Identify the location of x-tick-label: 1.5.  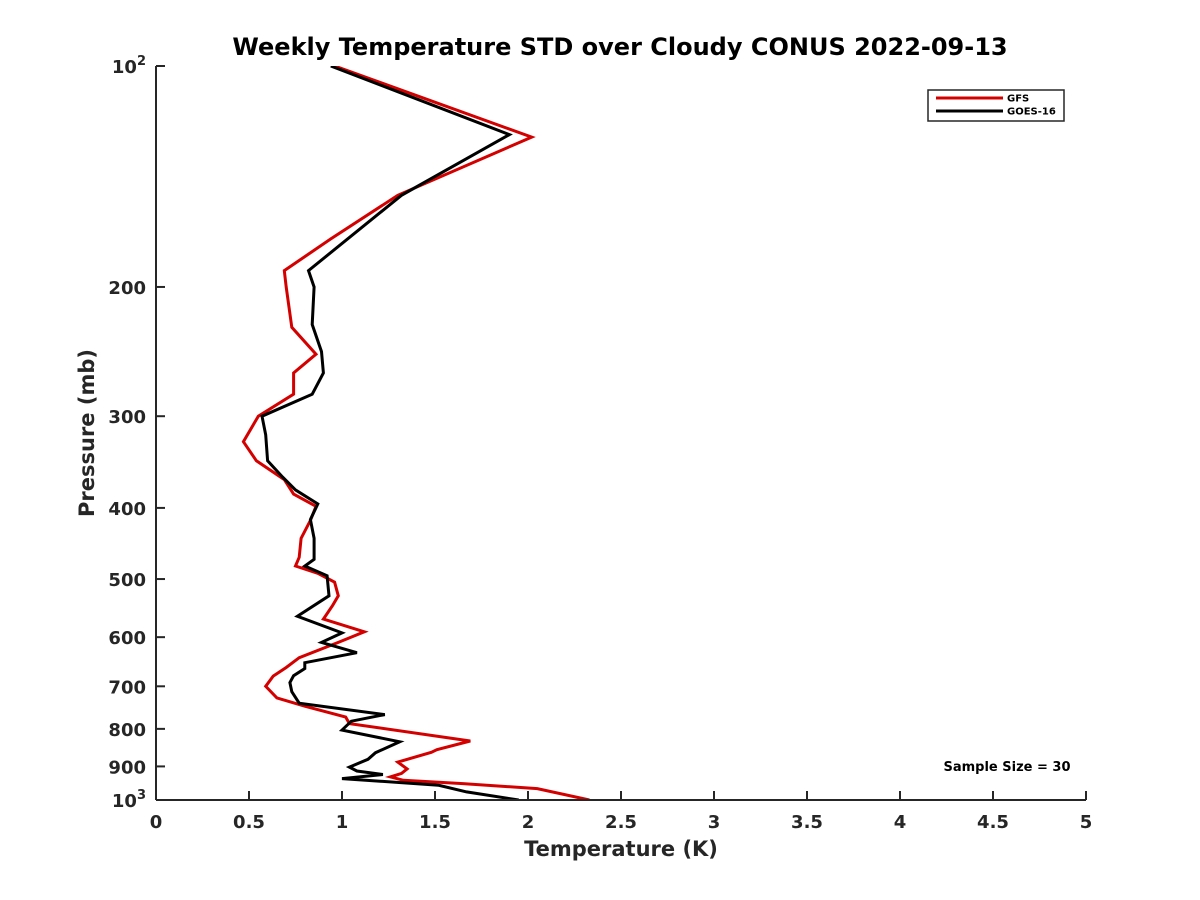
(435, 822).